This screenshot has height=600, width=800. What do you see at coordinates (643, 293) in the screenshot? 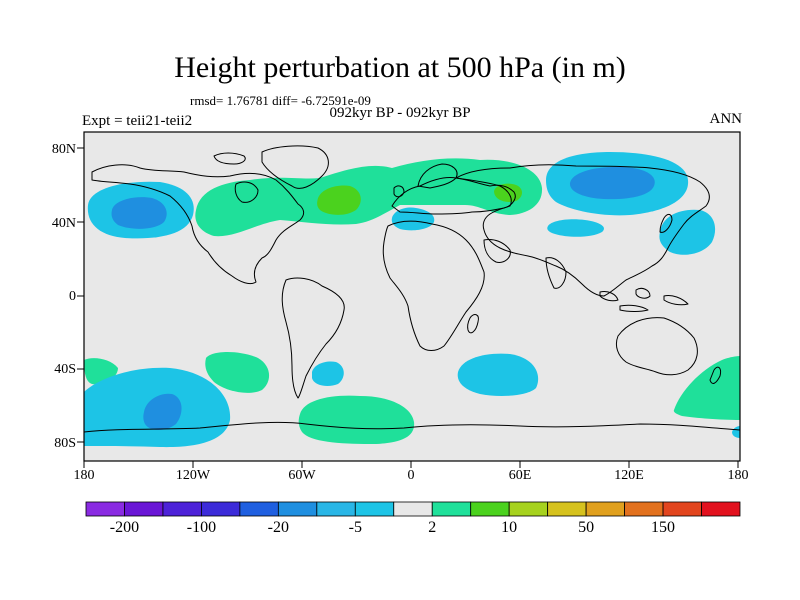
I see `coastline-borneo` at bounding box center [643, 293].